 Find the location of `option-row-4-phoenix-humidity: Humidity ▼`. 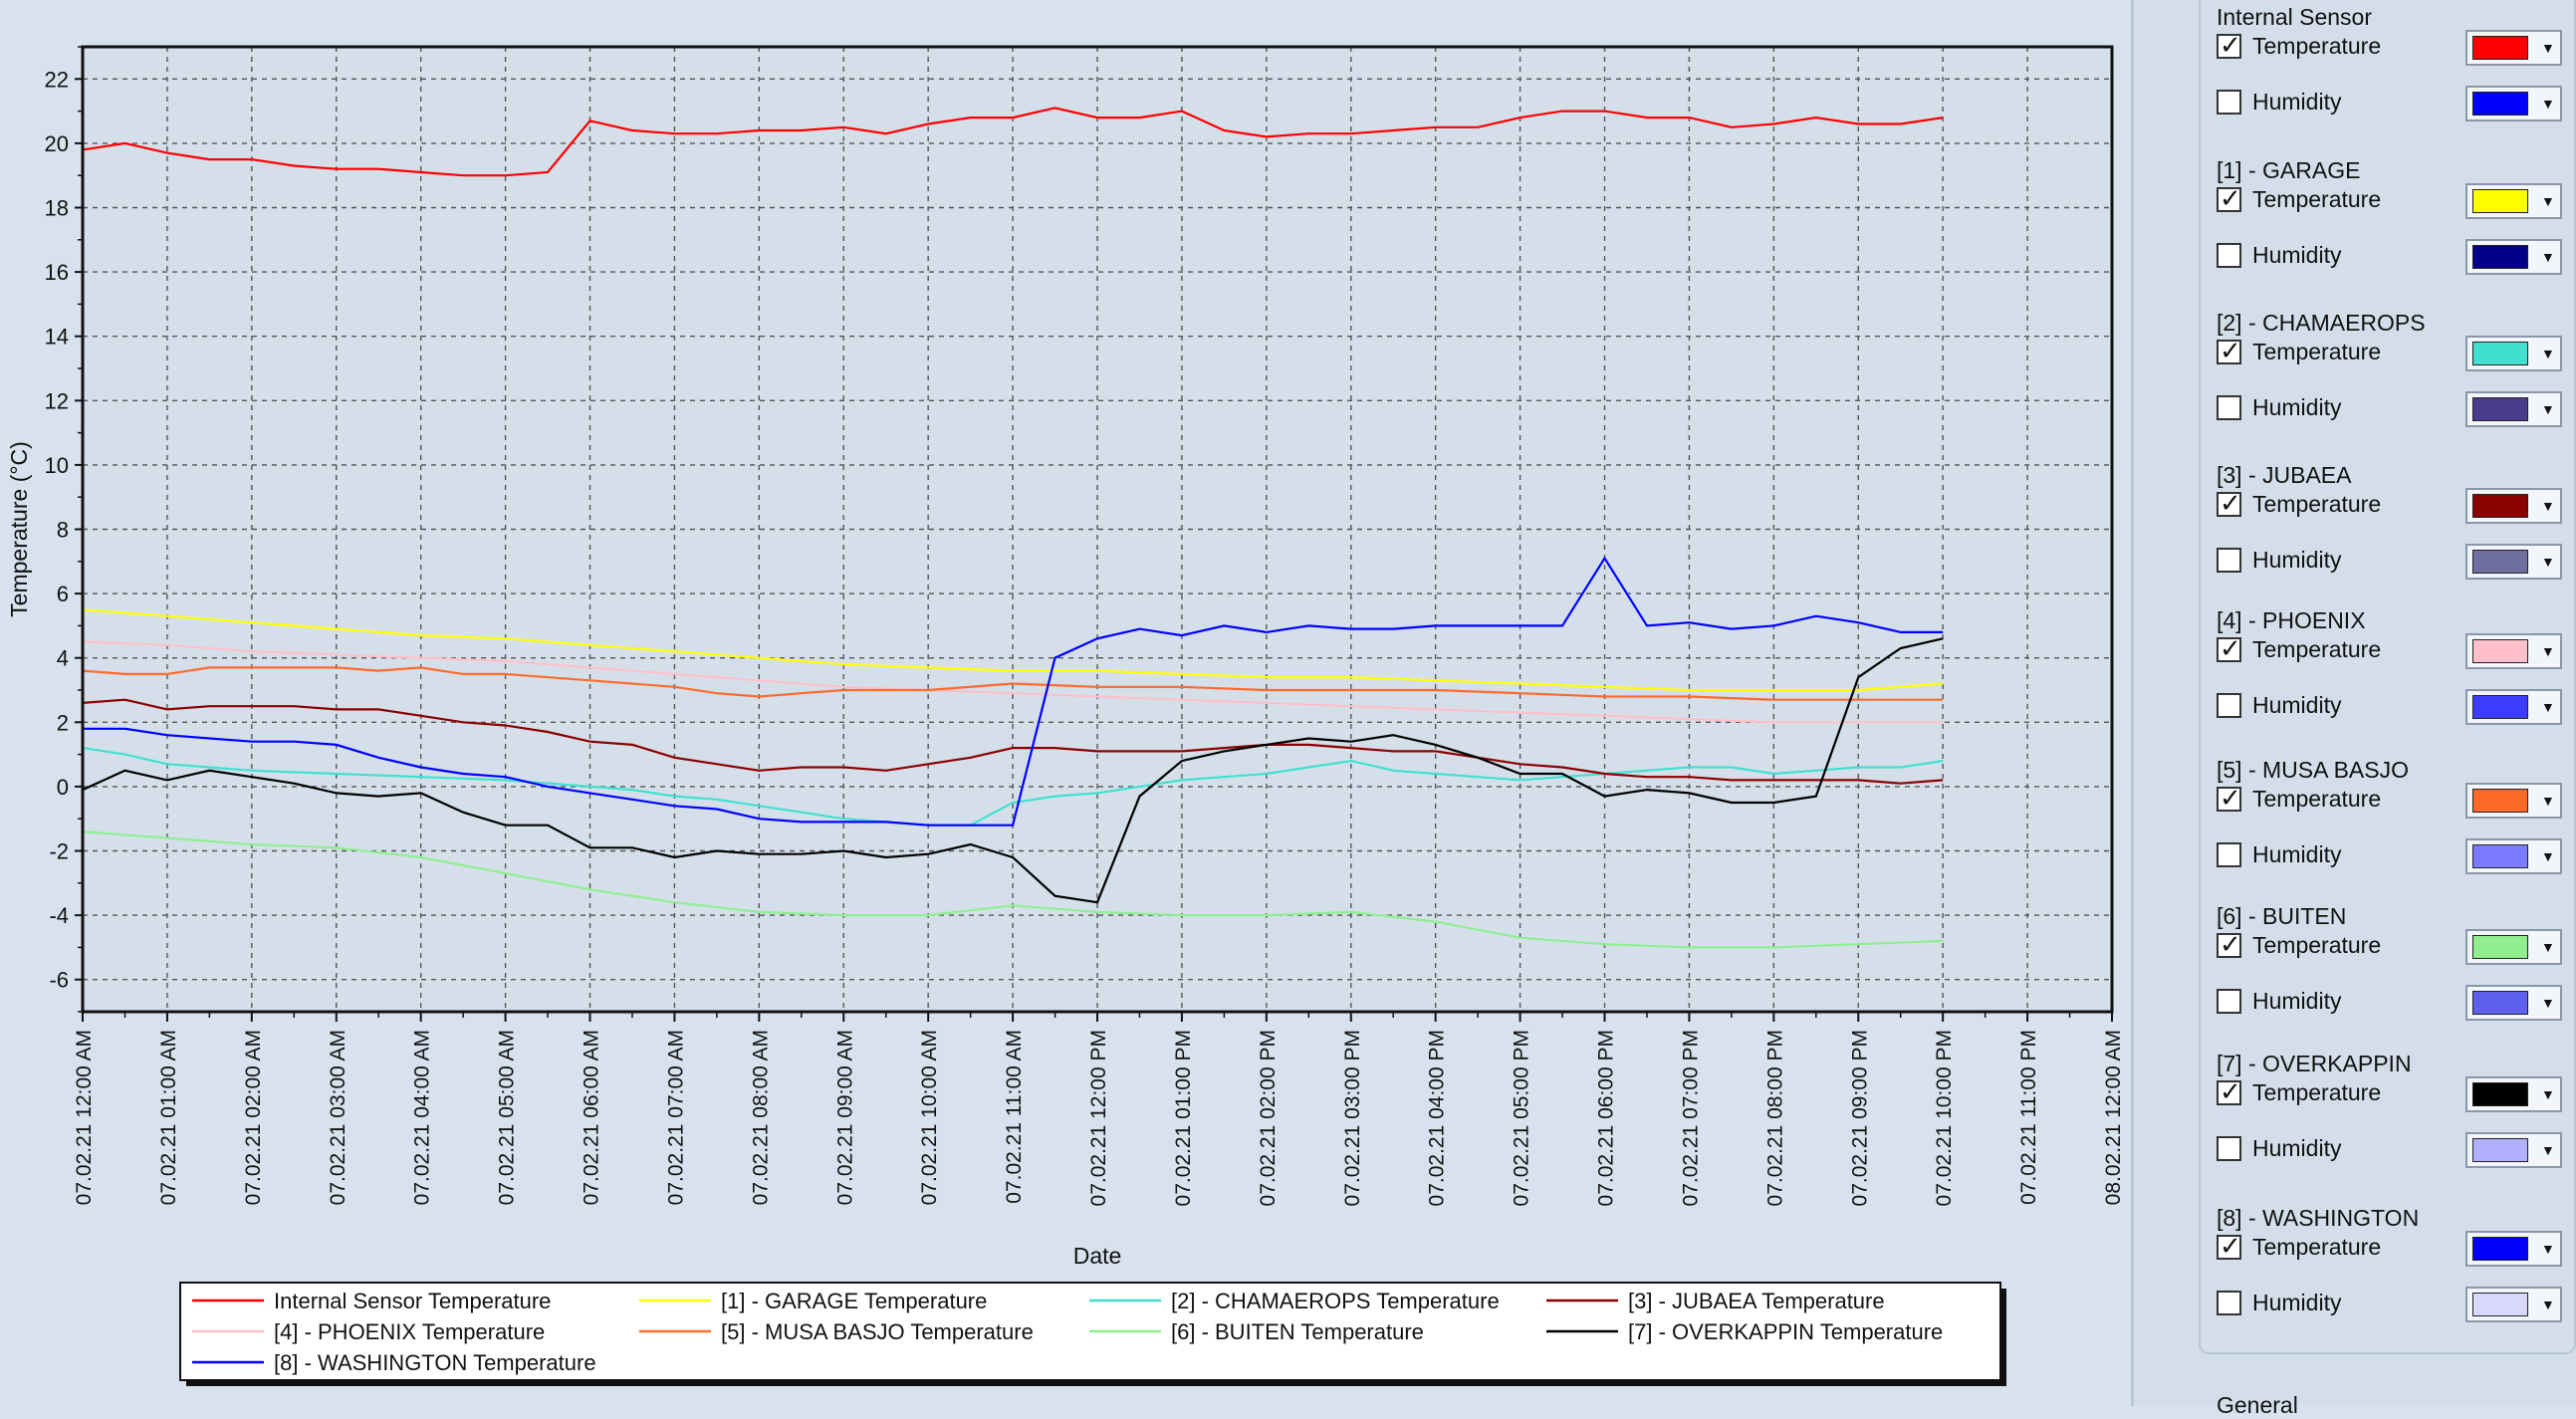

option-row-4-phoenix-humidity: Humidity ▼ is located at coordinates (2391, 707).